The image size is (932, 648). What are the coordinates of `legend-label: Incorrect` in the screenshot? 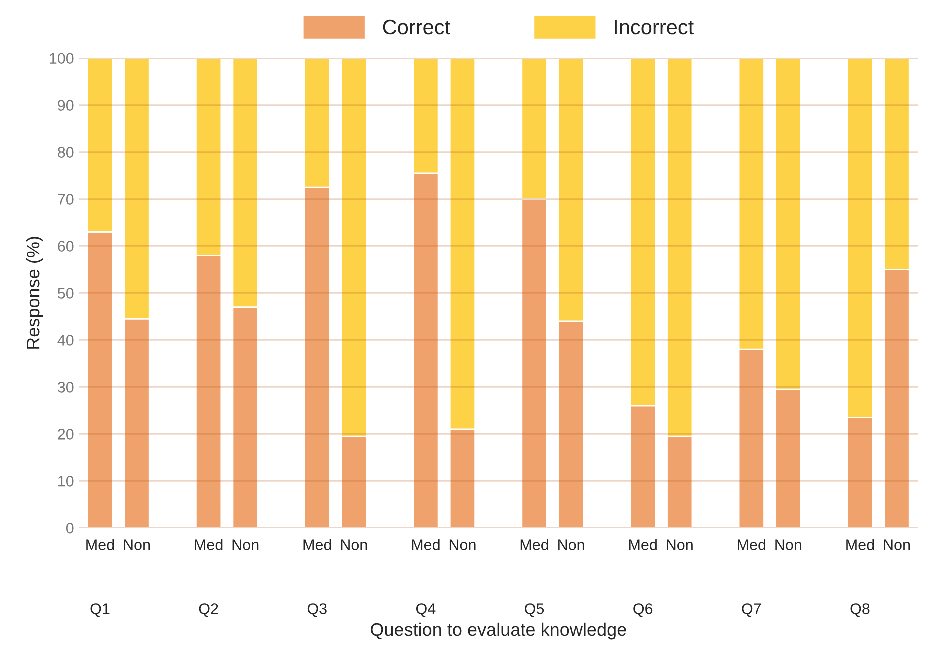 It's located at (654, 27).